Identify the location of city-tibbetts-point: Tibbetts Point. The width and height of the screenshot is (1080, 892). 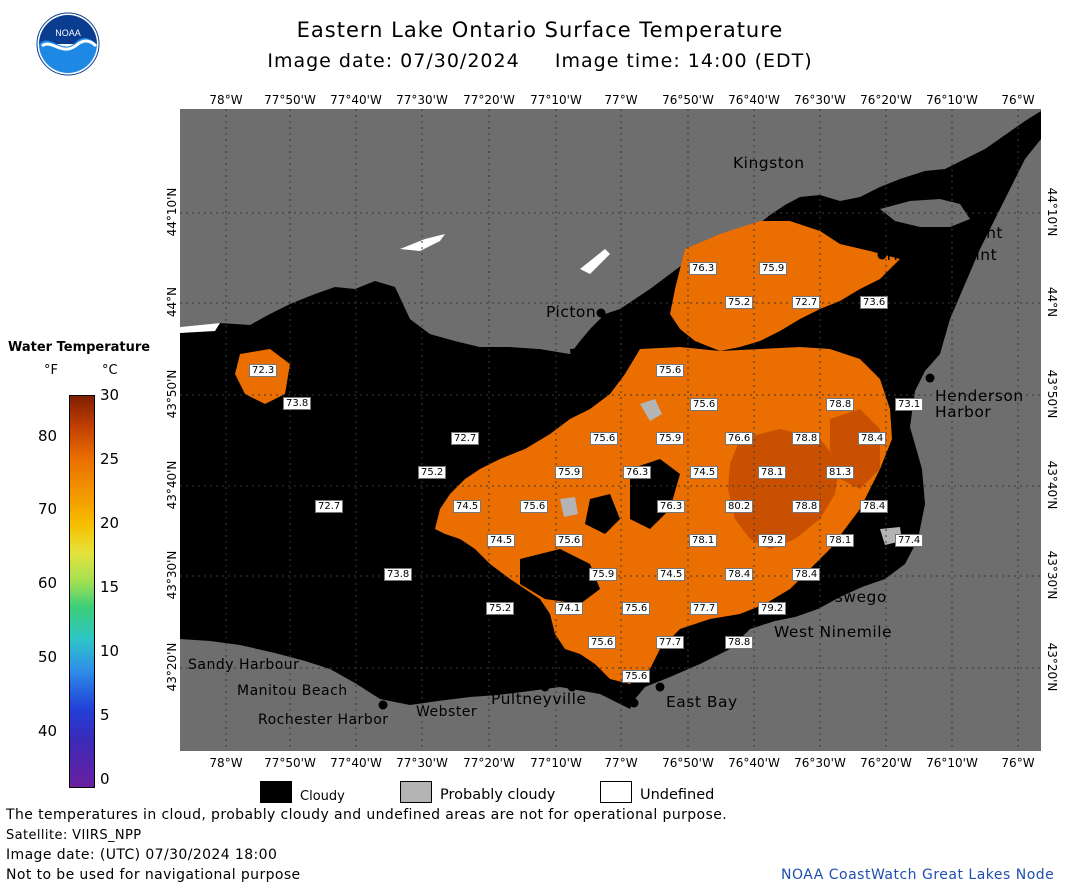
(941, 255).